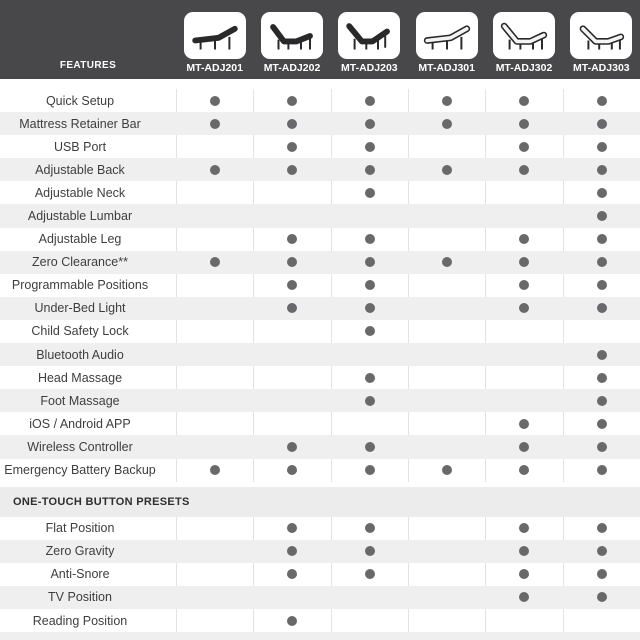 This screenshot has width=640, height=640. I want to click on feature-row: Programmable Positions, so click(320, 285).